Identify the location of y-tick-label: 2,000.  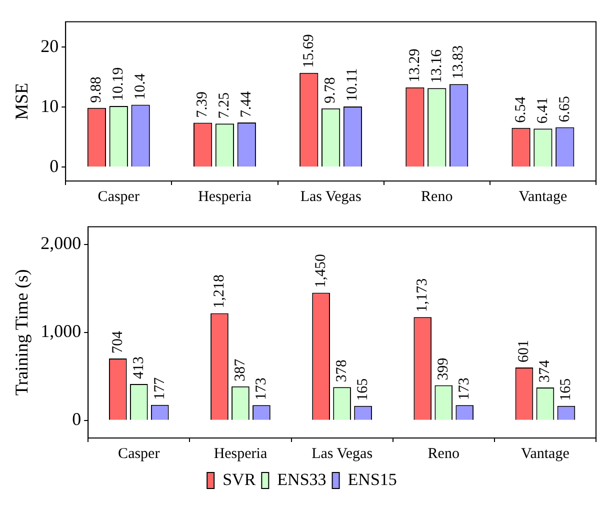
(61, 243).